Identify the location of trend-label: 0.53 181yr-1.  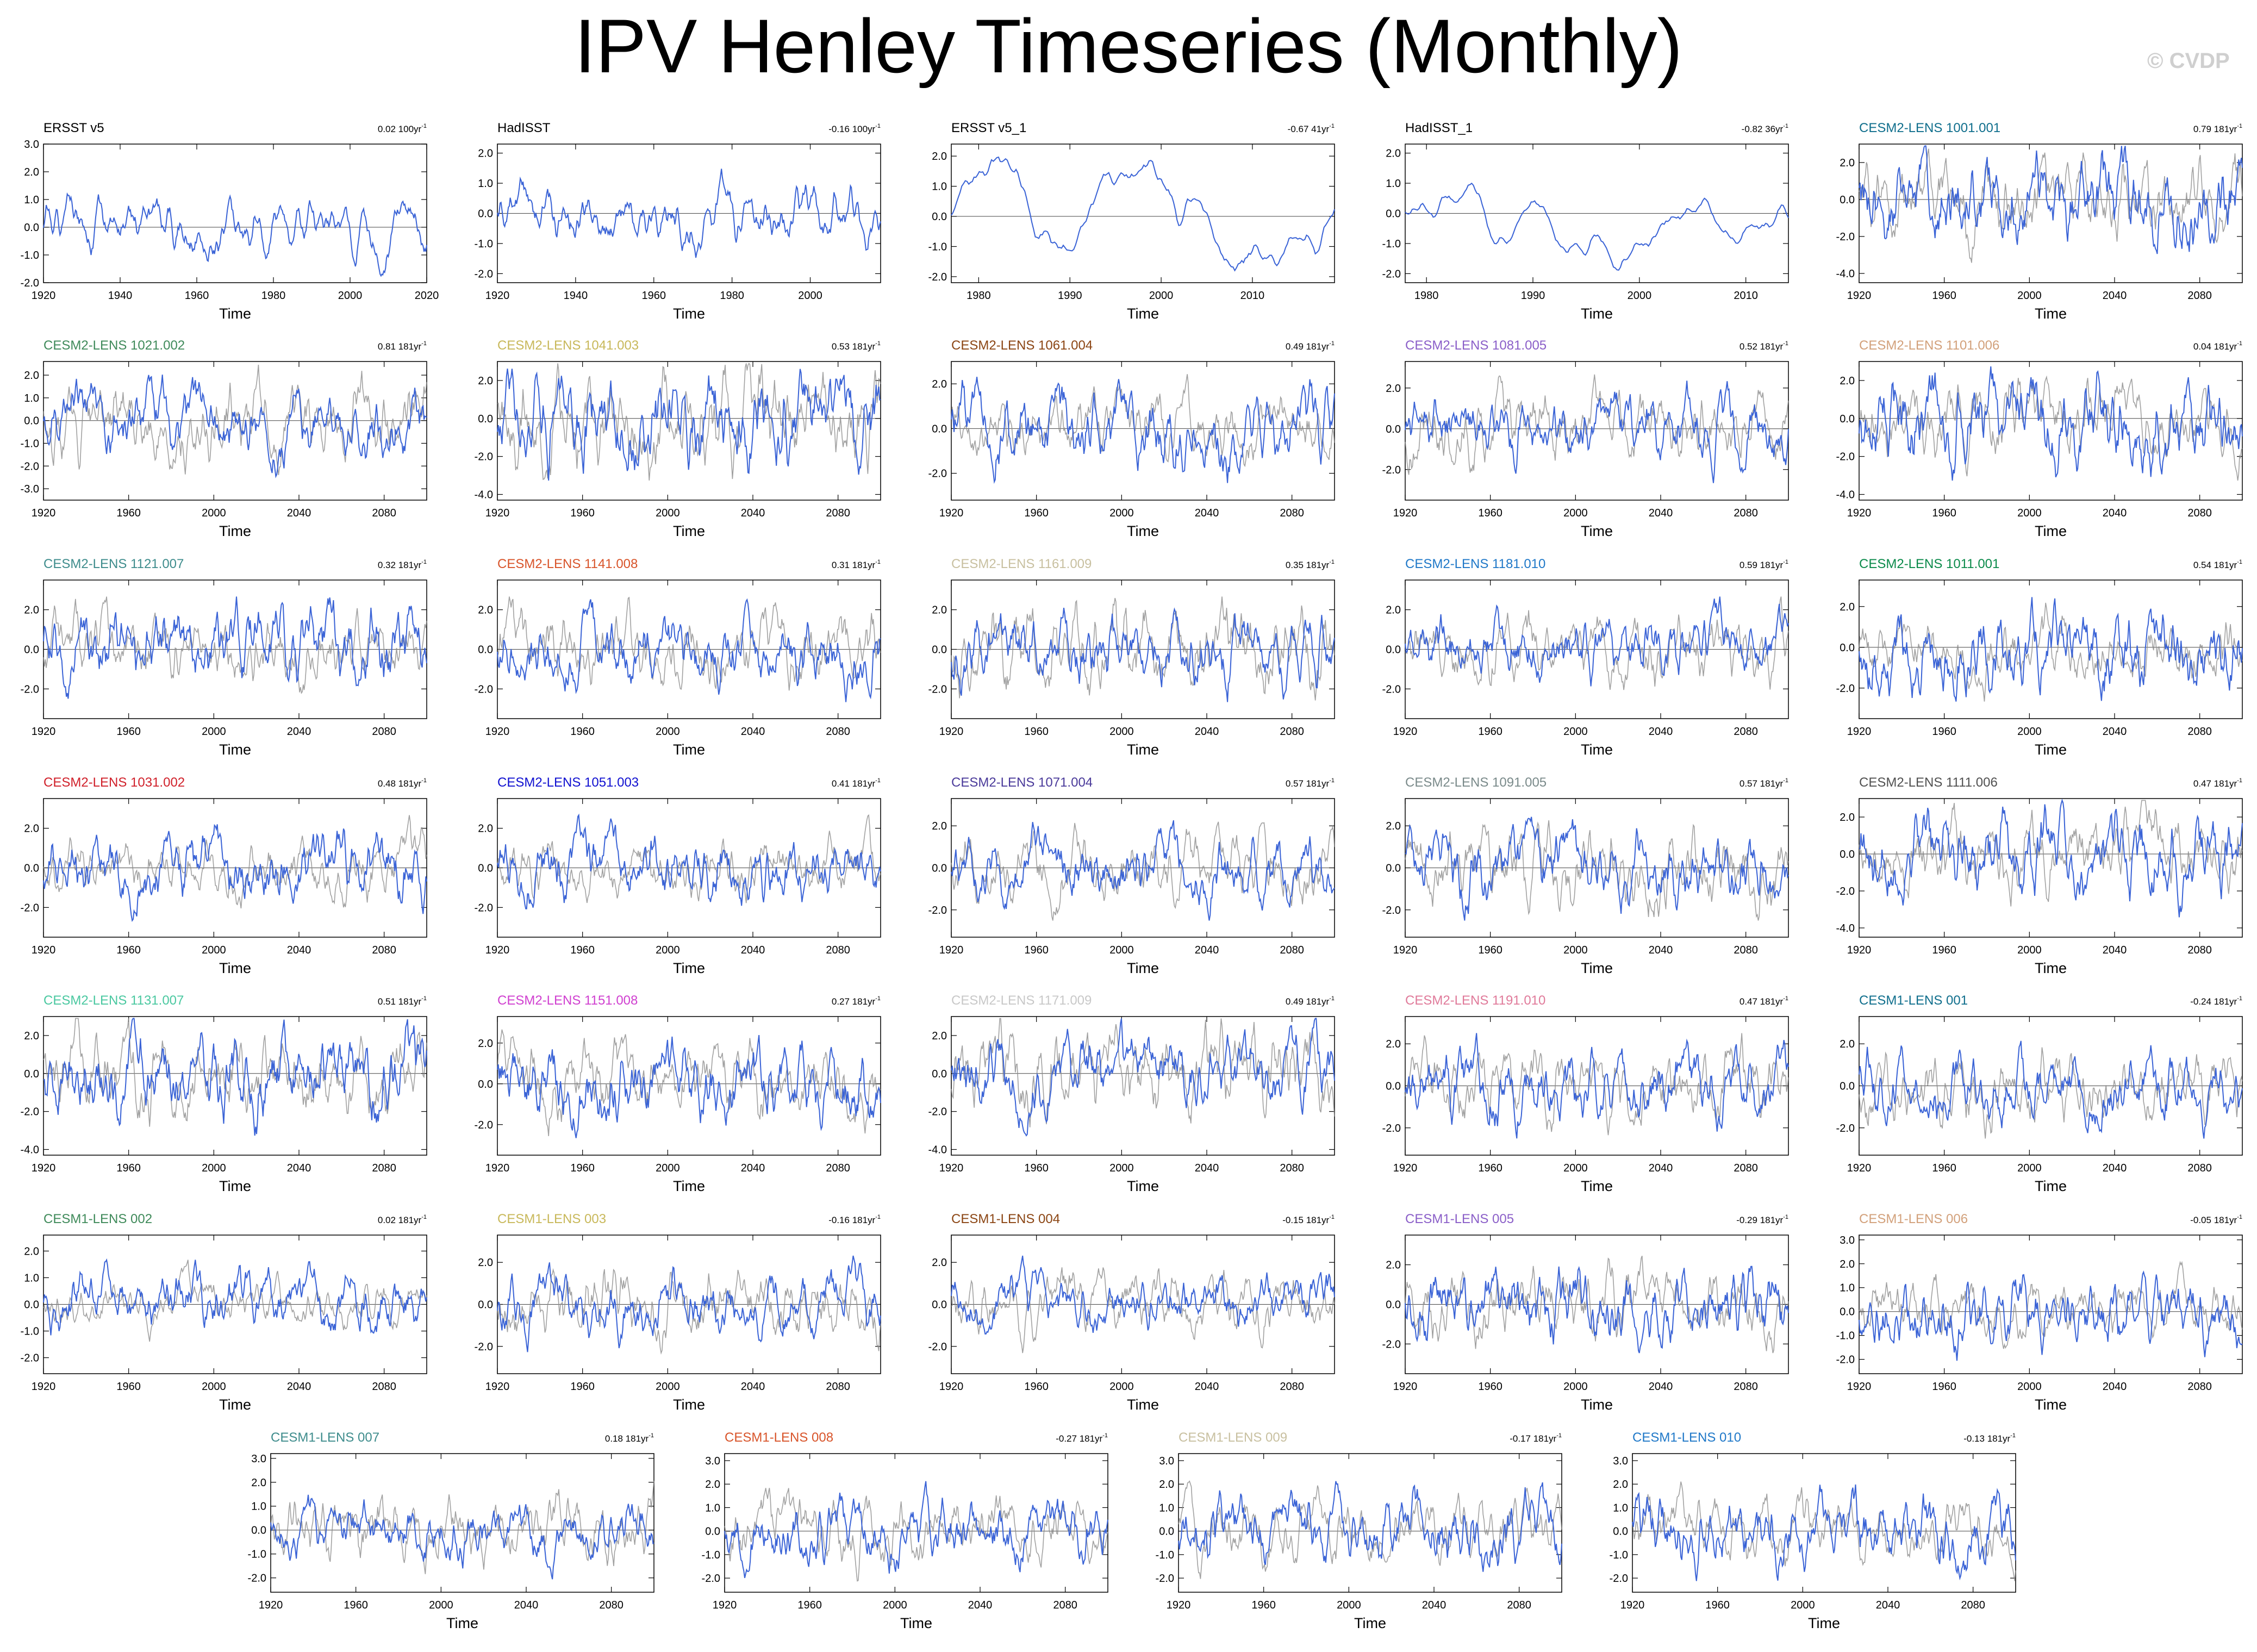
(856, 346).